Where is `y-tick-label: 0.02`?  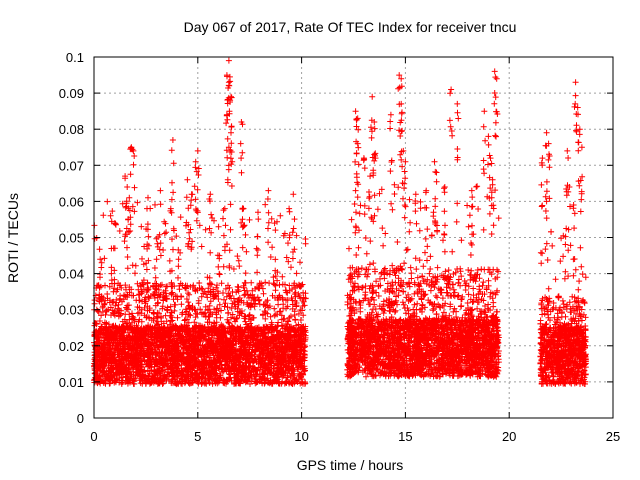
y-tick-label: 0.02 is located at coordinates (71, 346).